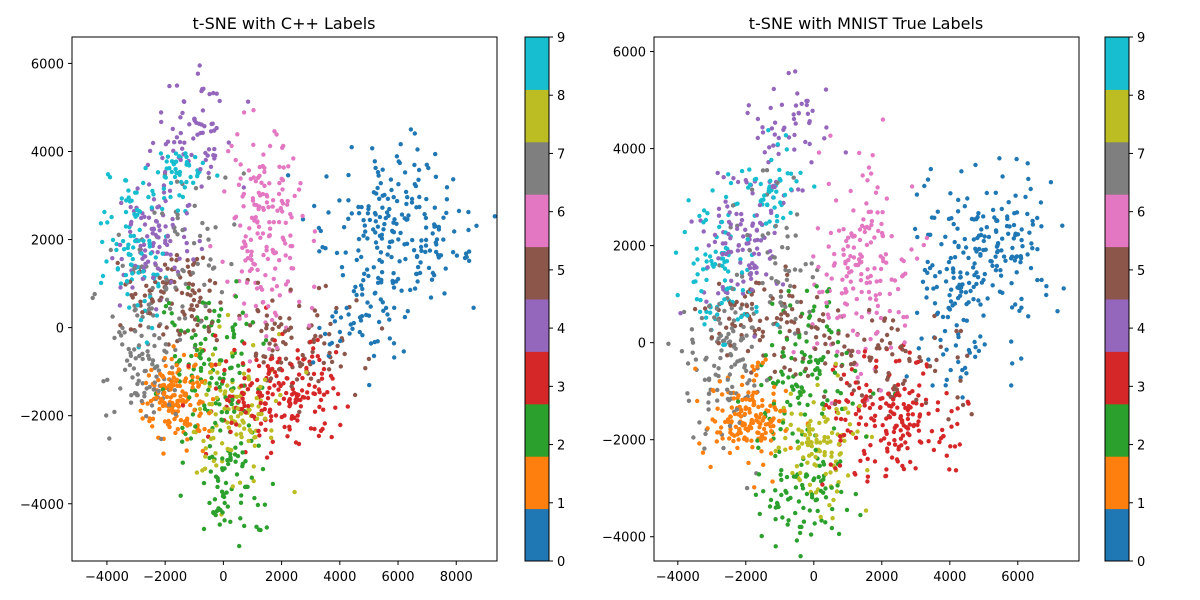 The image size is (1200, 600). I want to click on x-tick-label: 0, so click(223, 577).